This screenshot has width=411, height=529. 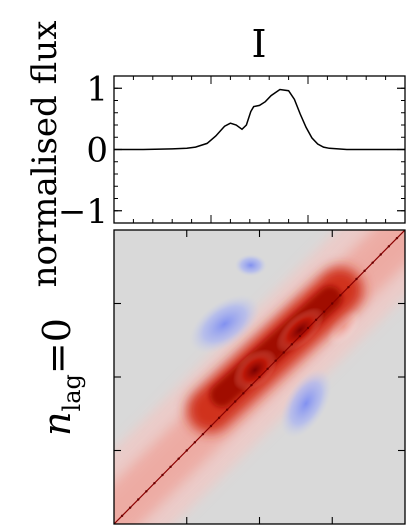 What do you see at coordinates (83, 212) in the screenshot?
I see `flux-ytick-label: −1` at bounding box center [83, 212].